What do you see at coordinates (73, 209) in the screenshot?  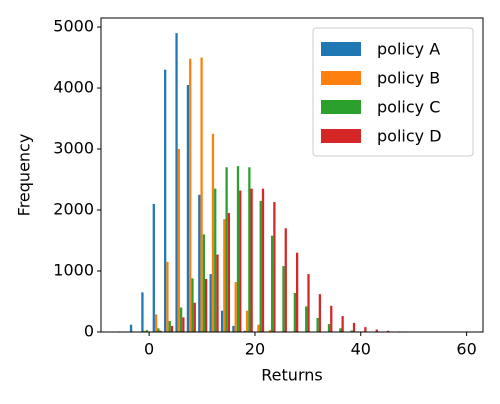 I see `y-tick-label: 2000` at bounding box center [73, 209].